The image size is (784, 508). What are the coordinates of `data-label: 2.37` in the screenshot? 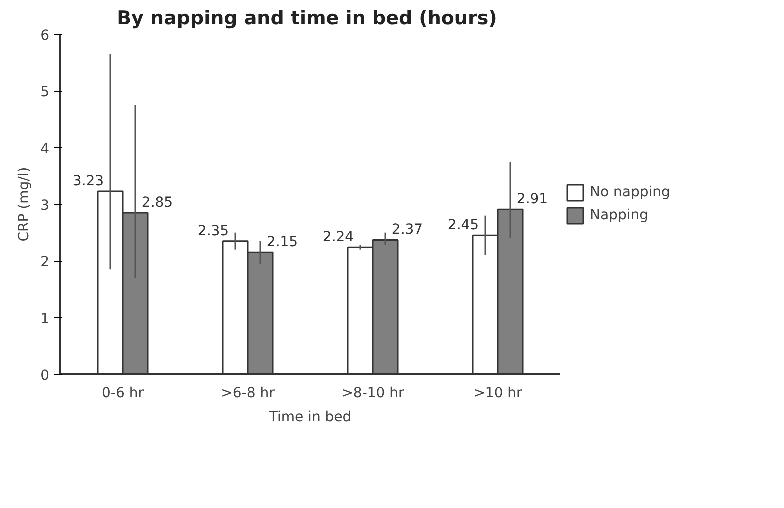 It's located at (408, 230).